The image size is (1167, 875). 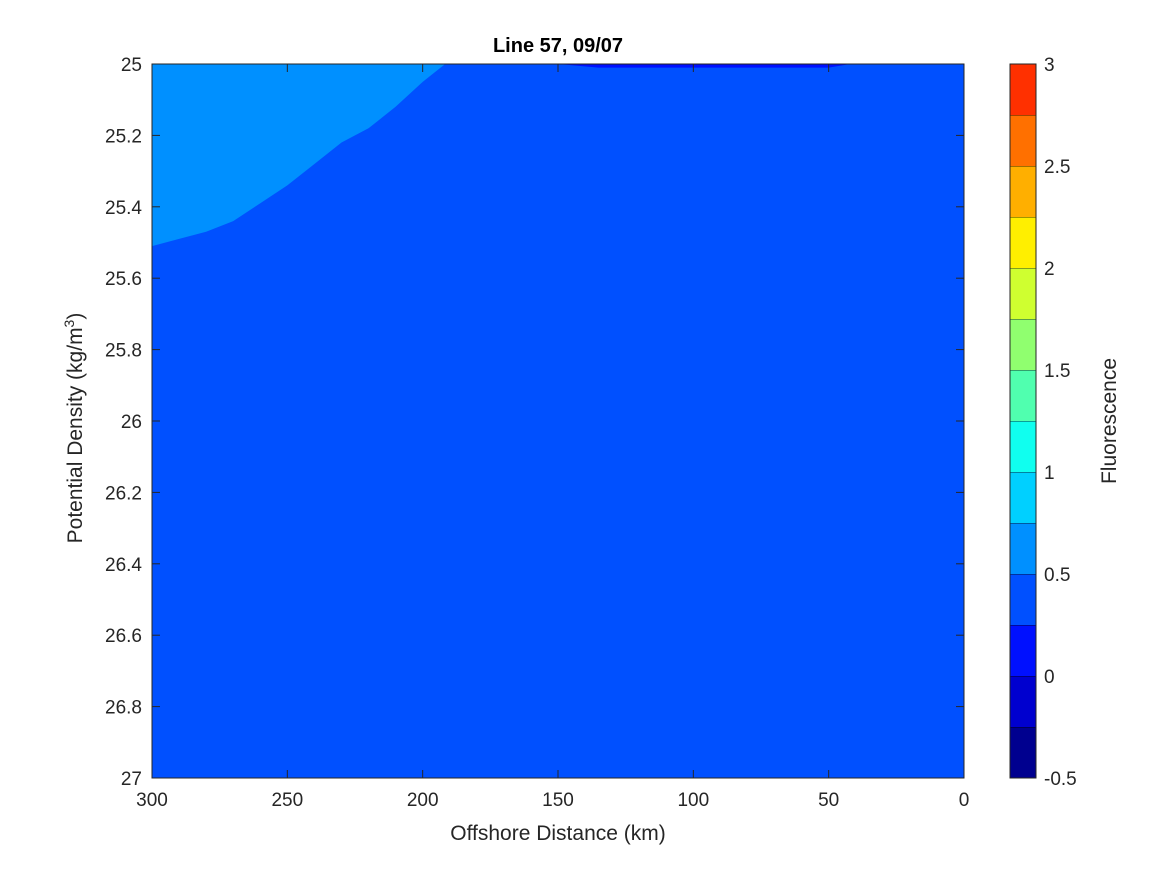 I want to click on y-tick-label: 27, so click(x=131, y=779).